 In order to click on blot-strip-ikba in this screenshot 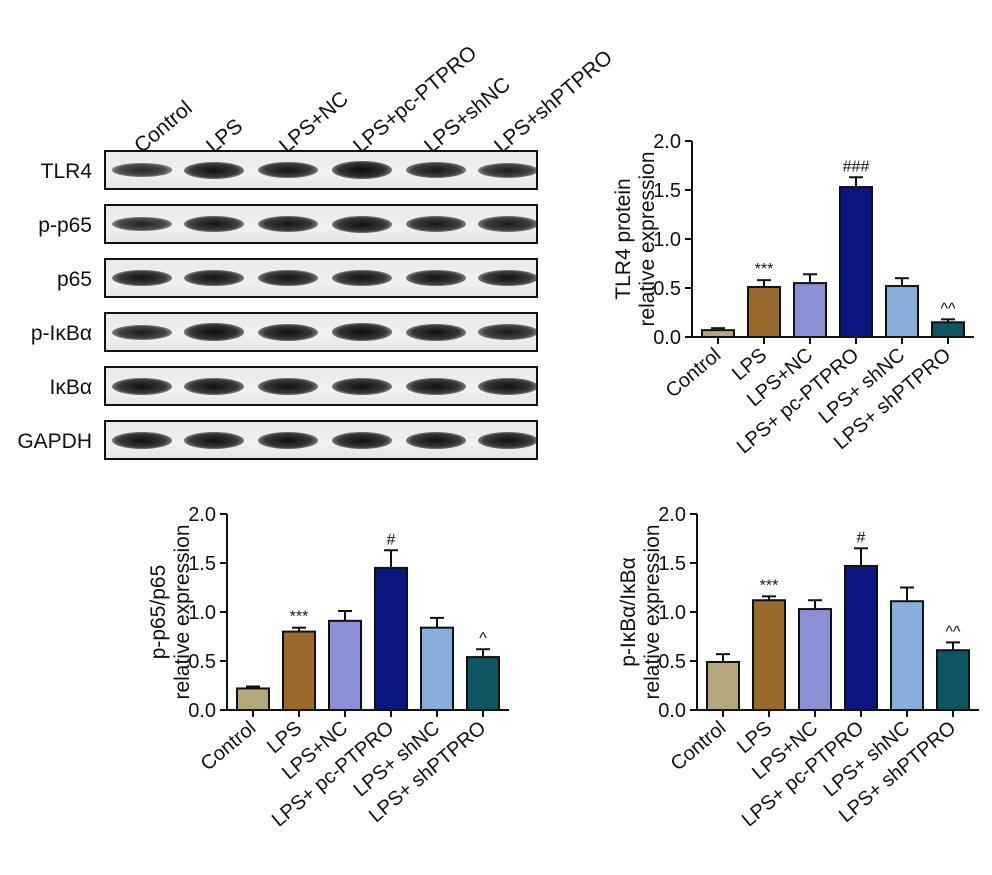, I will do `click(321, 386)`.